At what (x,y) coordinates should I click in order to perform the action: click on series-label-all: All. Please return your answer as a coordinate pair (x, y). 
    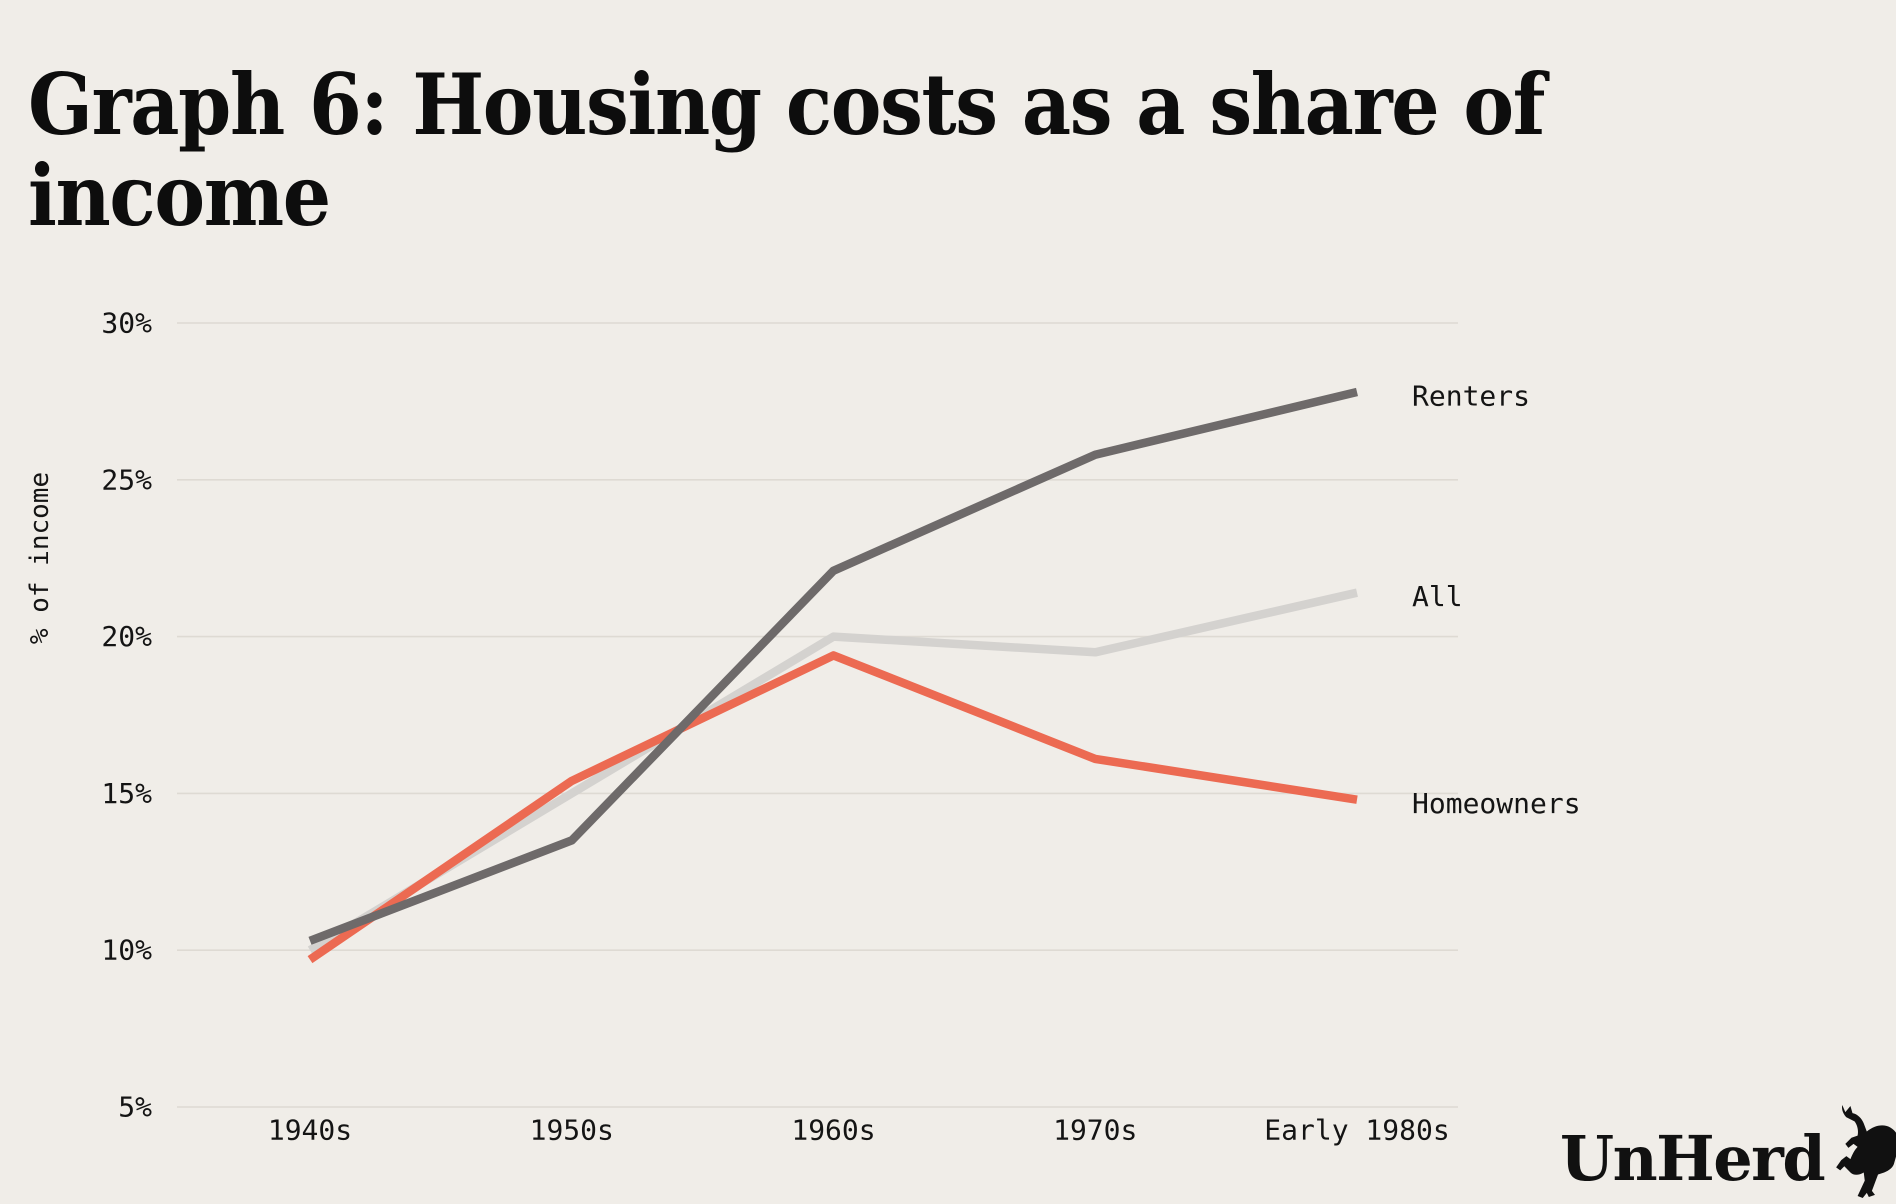
    Looking at the image, I should click on (1437, 596).